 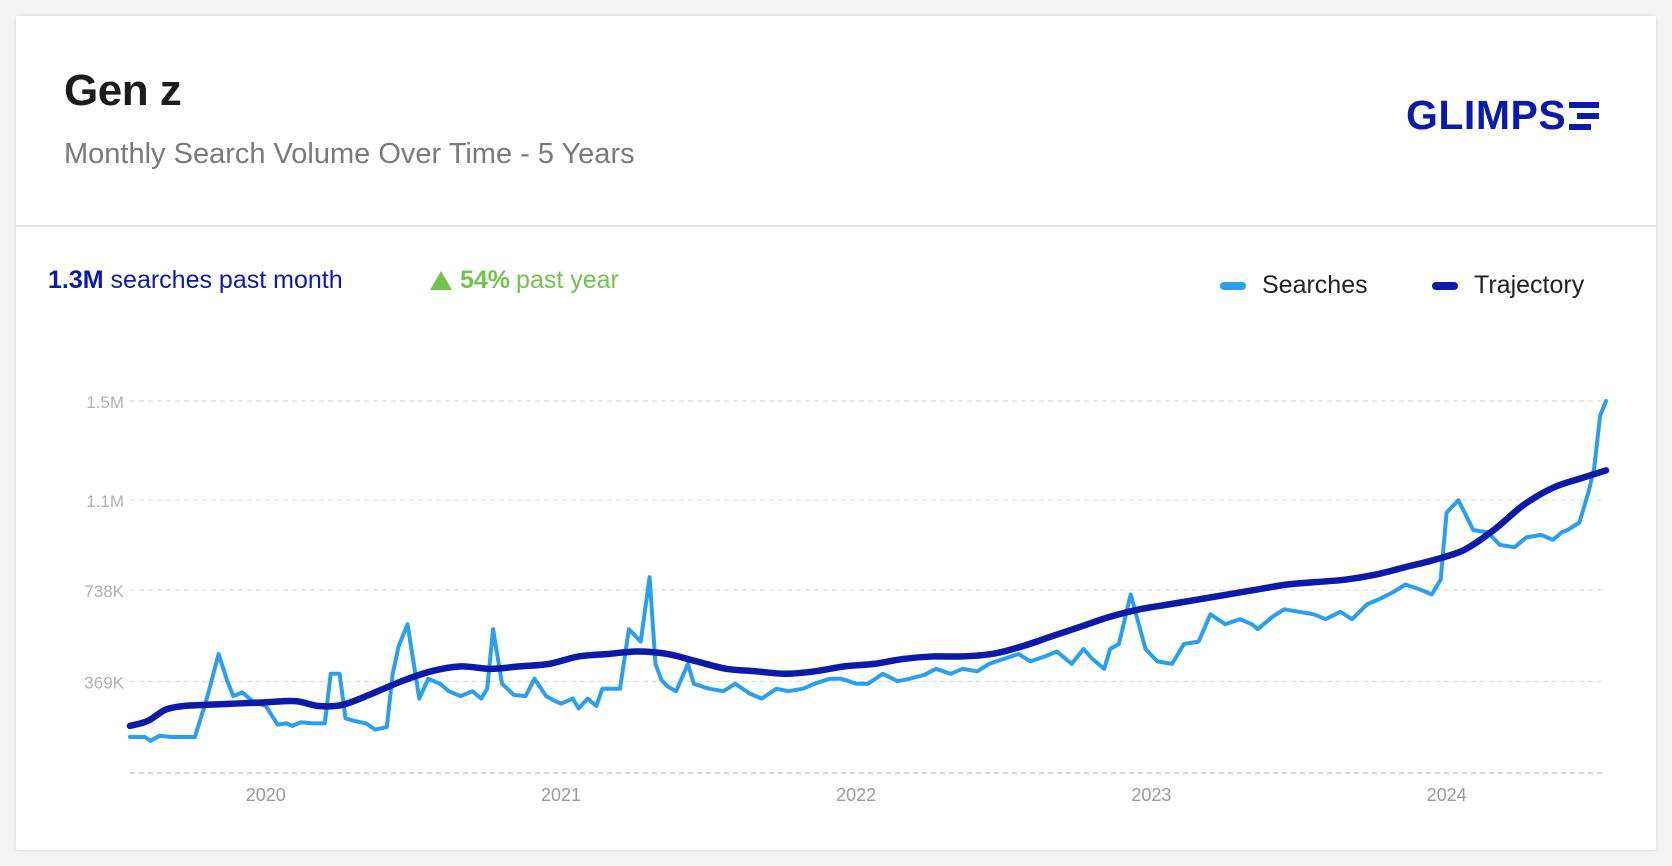 I want to click on legend-swatch-trajectory, so click(x=1445, y=285).